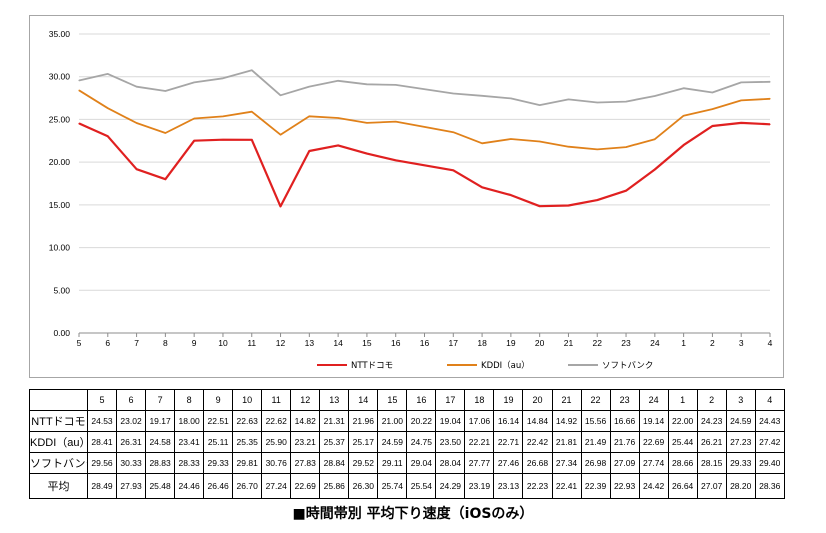 This screenshot has height=533, width=826. What do you see at coordinates (60, 77) in the screenshot?
I see `y-tick-label: 30.00` at bounding box center [60, 77].